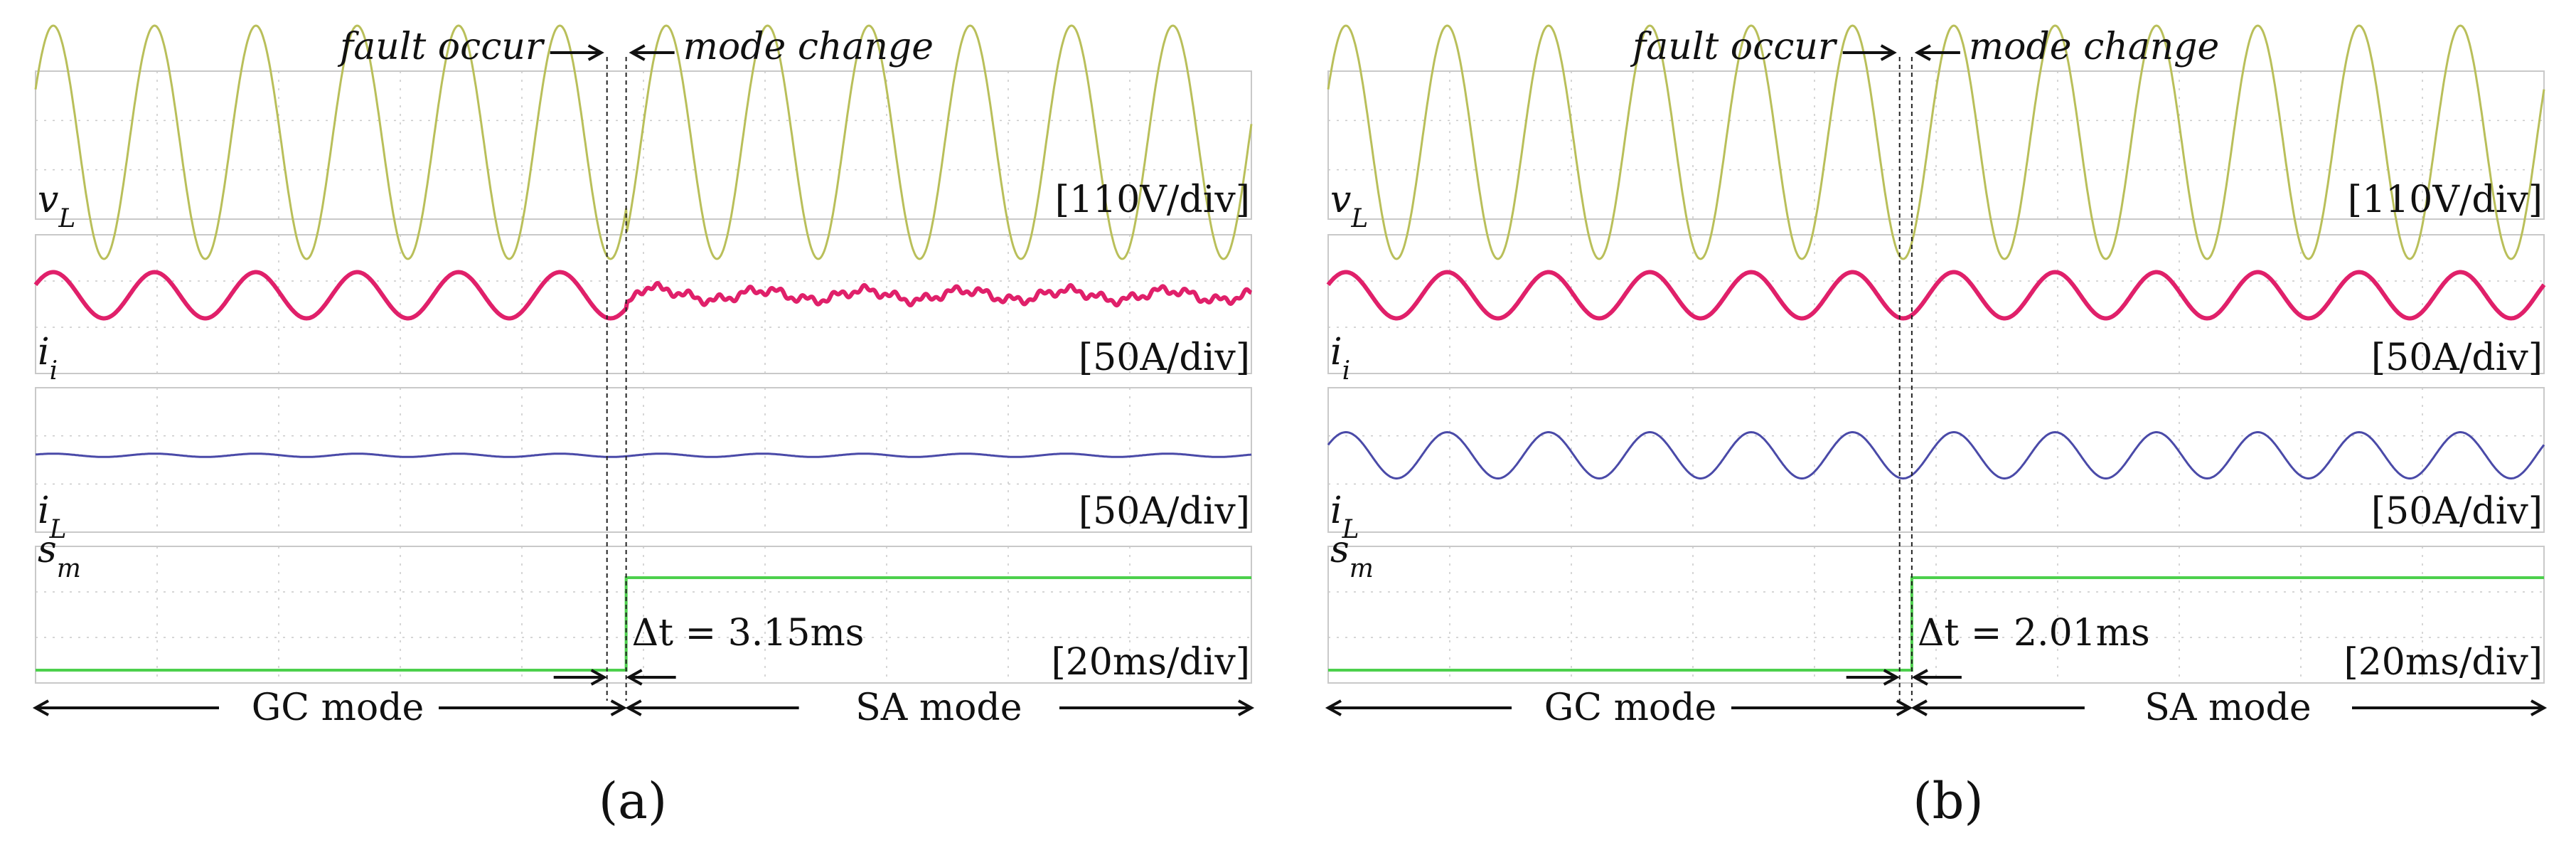 The width and height of the screenshot is (2576, 853). What do you see at coordinates (1948, 801) in the screenshot?
I see `caption-b: (b)` at bounding box center [1948, 801].